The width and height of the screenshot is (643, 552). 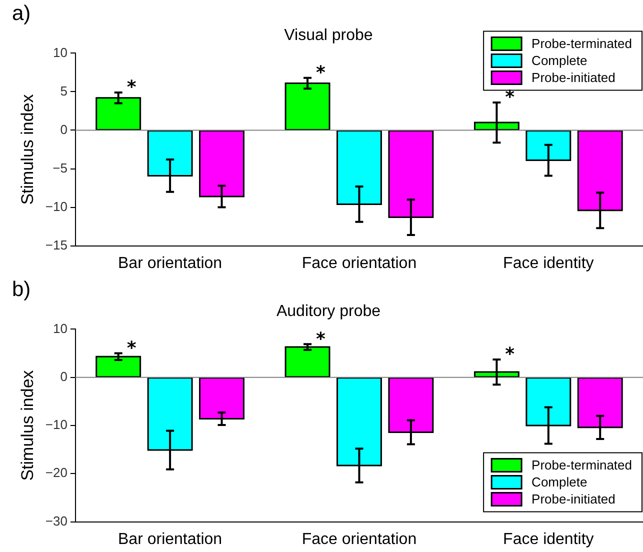 I want to click on y-tick-label: 5, so click(x=64, y=90).